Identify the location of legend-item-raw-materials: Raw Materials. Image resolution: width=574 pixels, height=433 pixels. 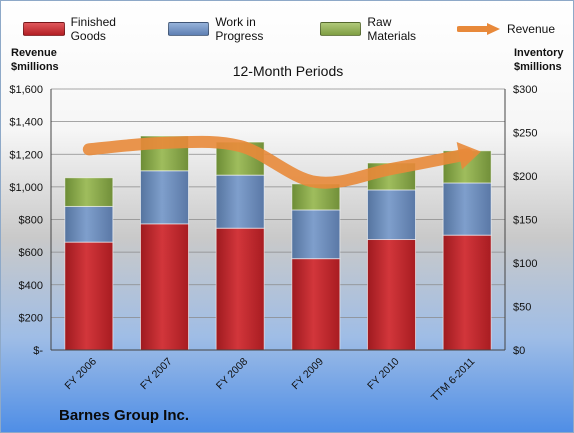
(379, 29).